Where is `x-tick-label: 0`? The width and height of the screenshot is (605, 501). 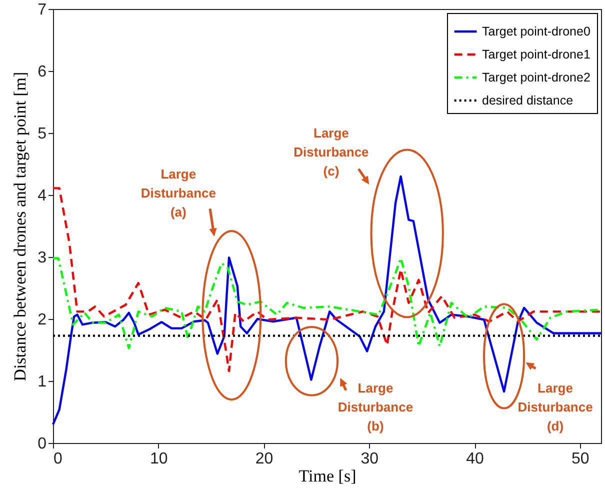
x-tick-label: 0 is located at coordinates (58, 459).